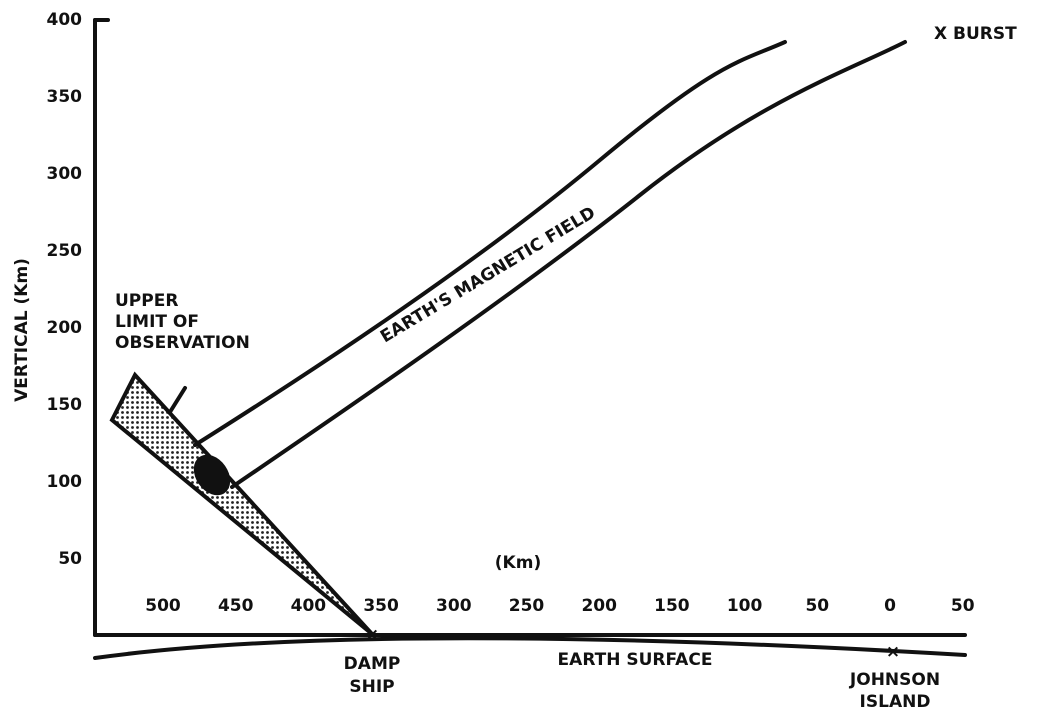 Image resolution: width=1044 pixels, height=713 pixels. What do you see at coordinates (163, 606) in the screenshot?
I see `x-tick-label: 500` at bounding box center [163, 606].